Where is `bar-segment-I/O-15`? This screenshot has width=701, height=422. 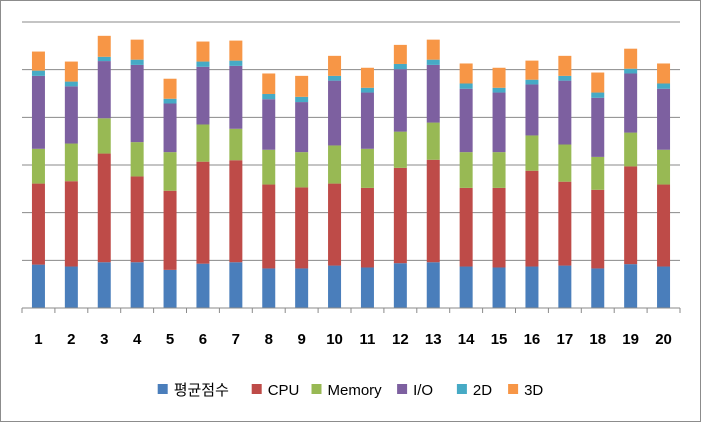
bar-segment-I/O-15 is located at coordinates (499, 122).